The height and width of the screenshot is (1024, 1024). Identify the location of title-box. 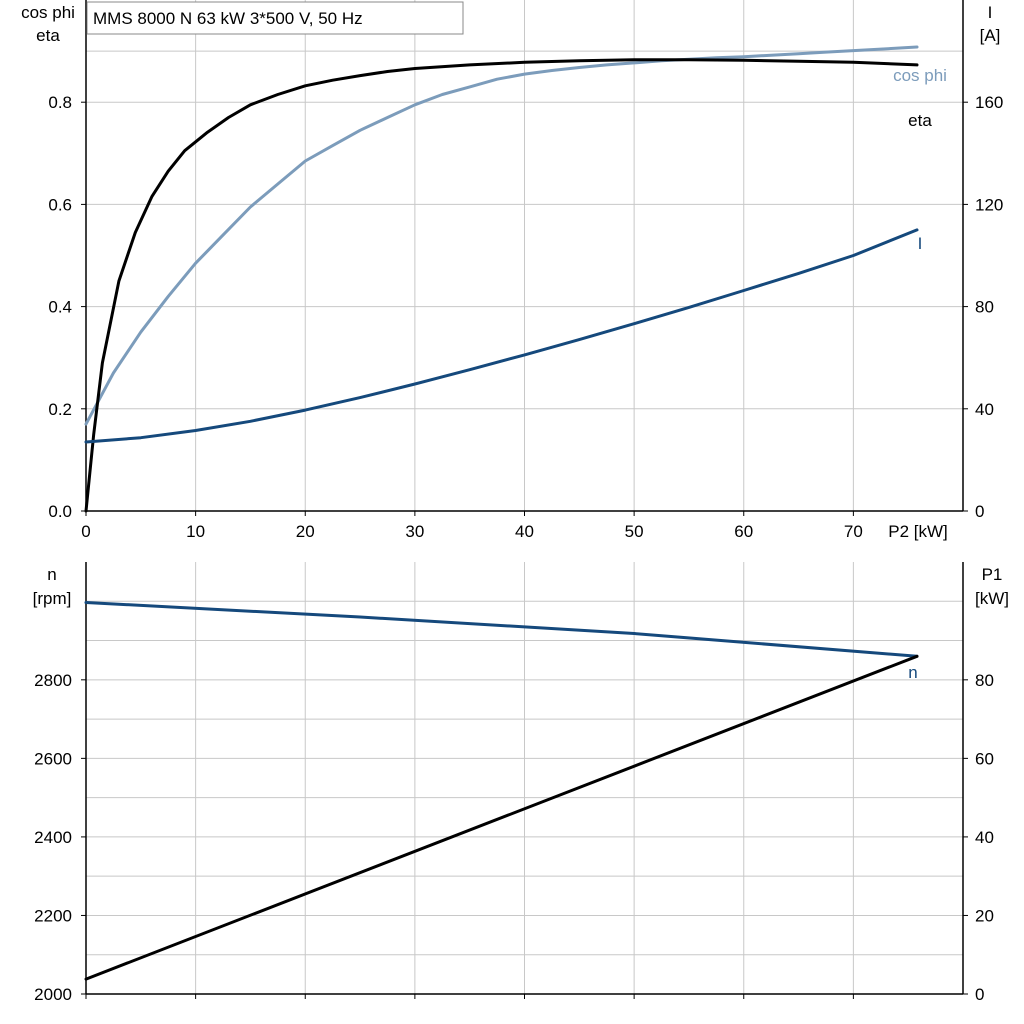
(275, 18).